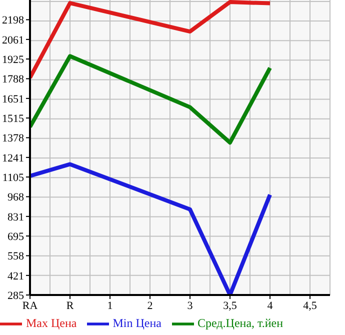  Describe the element at coordinates (70, 306) in the screenshot. I see `x-tick-label: R` at that location.